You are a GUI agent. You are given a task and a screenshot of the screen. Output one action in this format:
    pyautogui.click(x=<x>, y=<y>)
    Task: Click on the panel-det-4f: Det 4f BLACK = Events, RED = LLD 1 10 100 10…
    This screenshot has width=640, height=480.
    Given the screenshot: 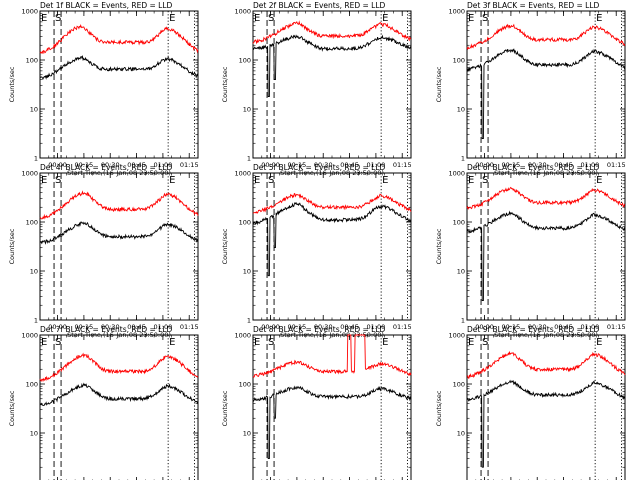 What is the action you would take?
    pyautogui.click(x=103, y=251)
    